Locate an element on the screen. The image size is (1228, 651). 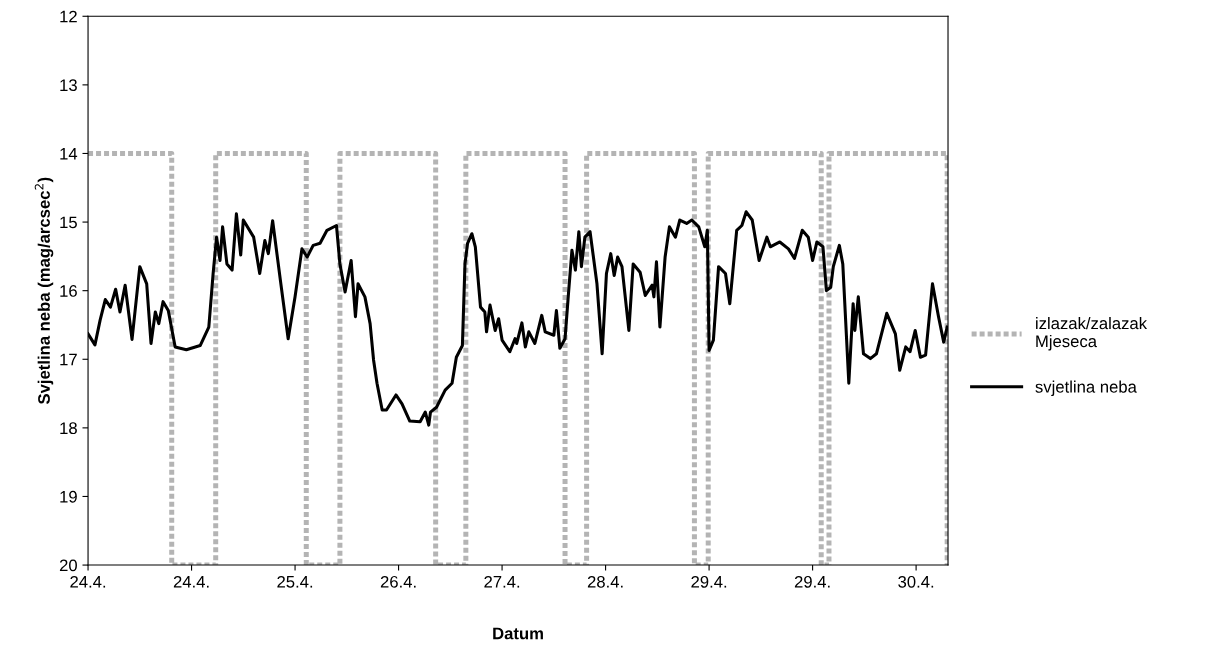
y-tick-label: 13 is located at coordinates (68, 85).